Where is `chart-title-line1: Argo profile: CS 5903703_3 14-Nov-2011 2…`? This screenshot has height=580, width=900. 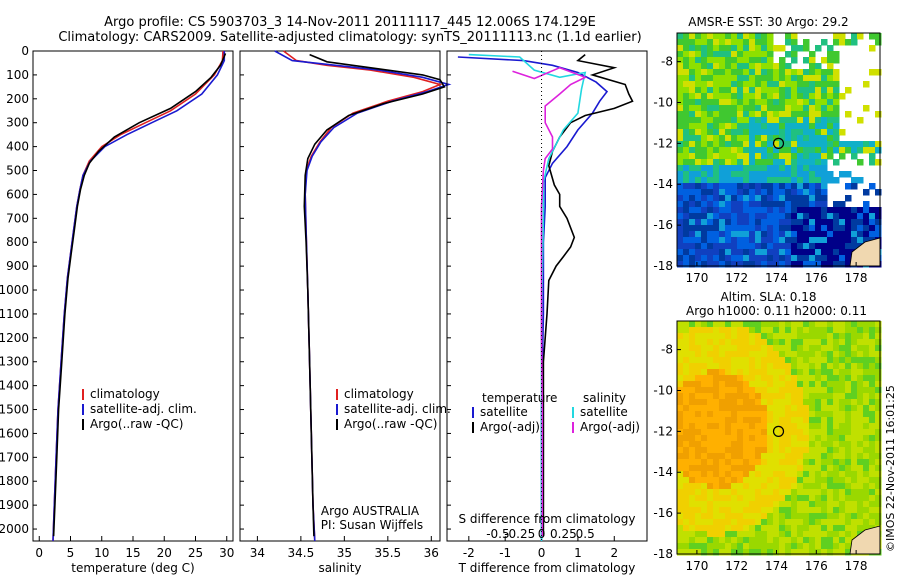 chart-title-line1: Argo profile: CS 5903703_3 14-Nov-2011 2… is located at coordinates (350, 22).